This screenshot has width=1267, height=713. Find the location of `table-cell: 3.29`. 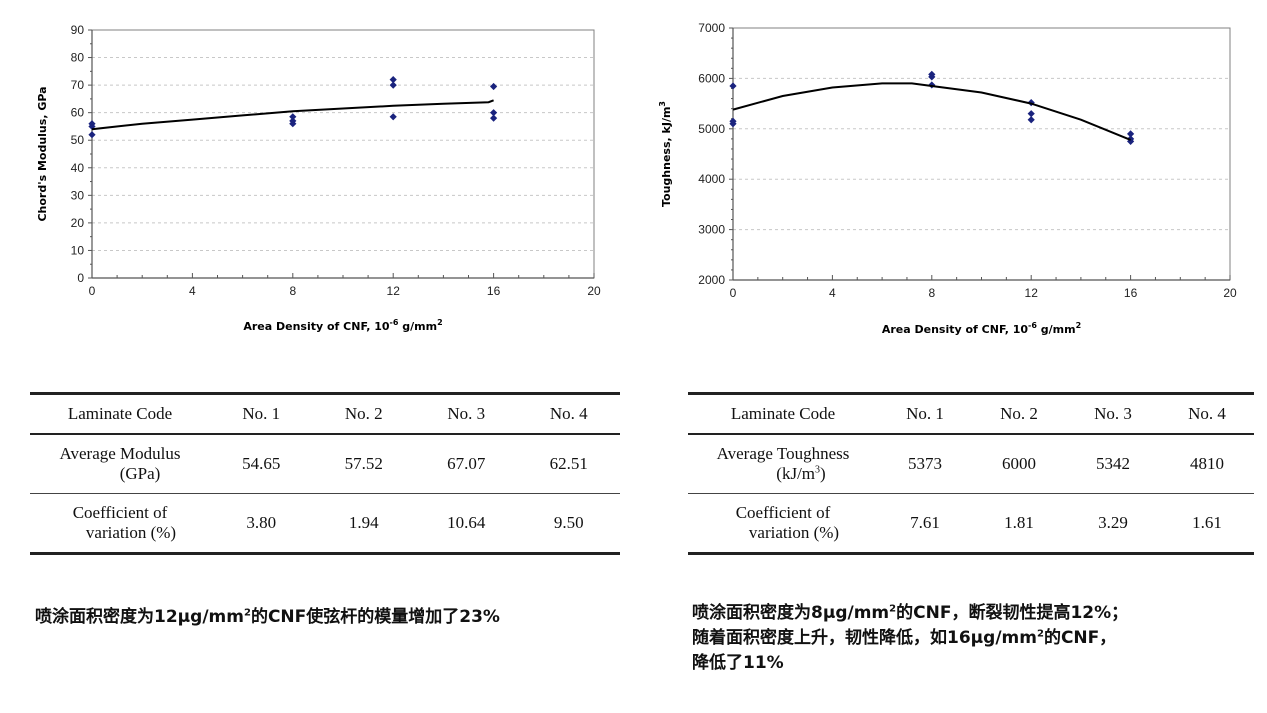

table-cell: 3.29 is located at coordinates (1113, 523).